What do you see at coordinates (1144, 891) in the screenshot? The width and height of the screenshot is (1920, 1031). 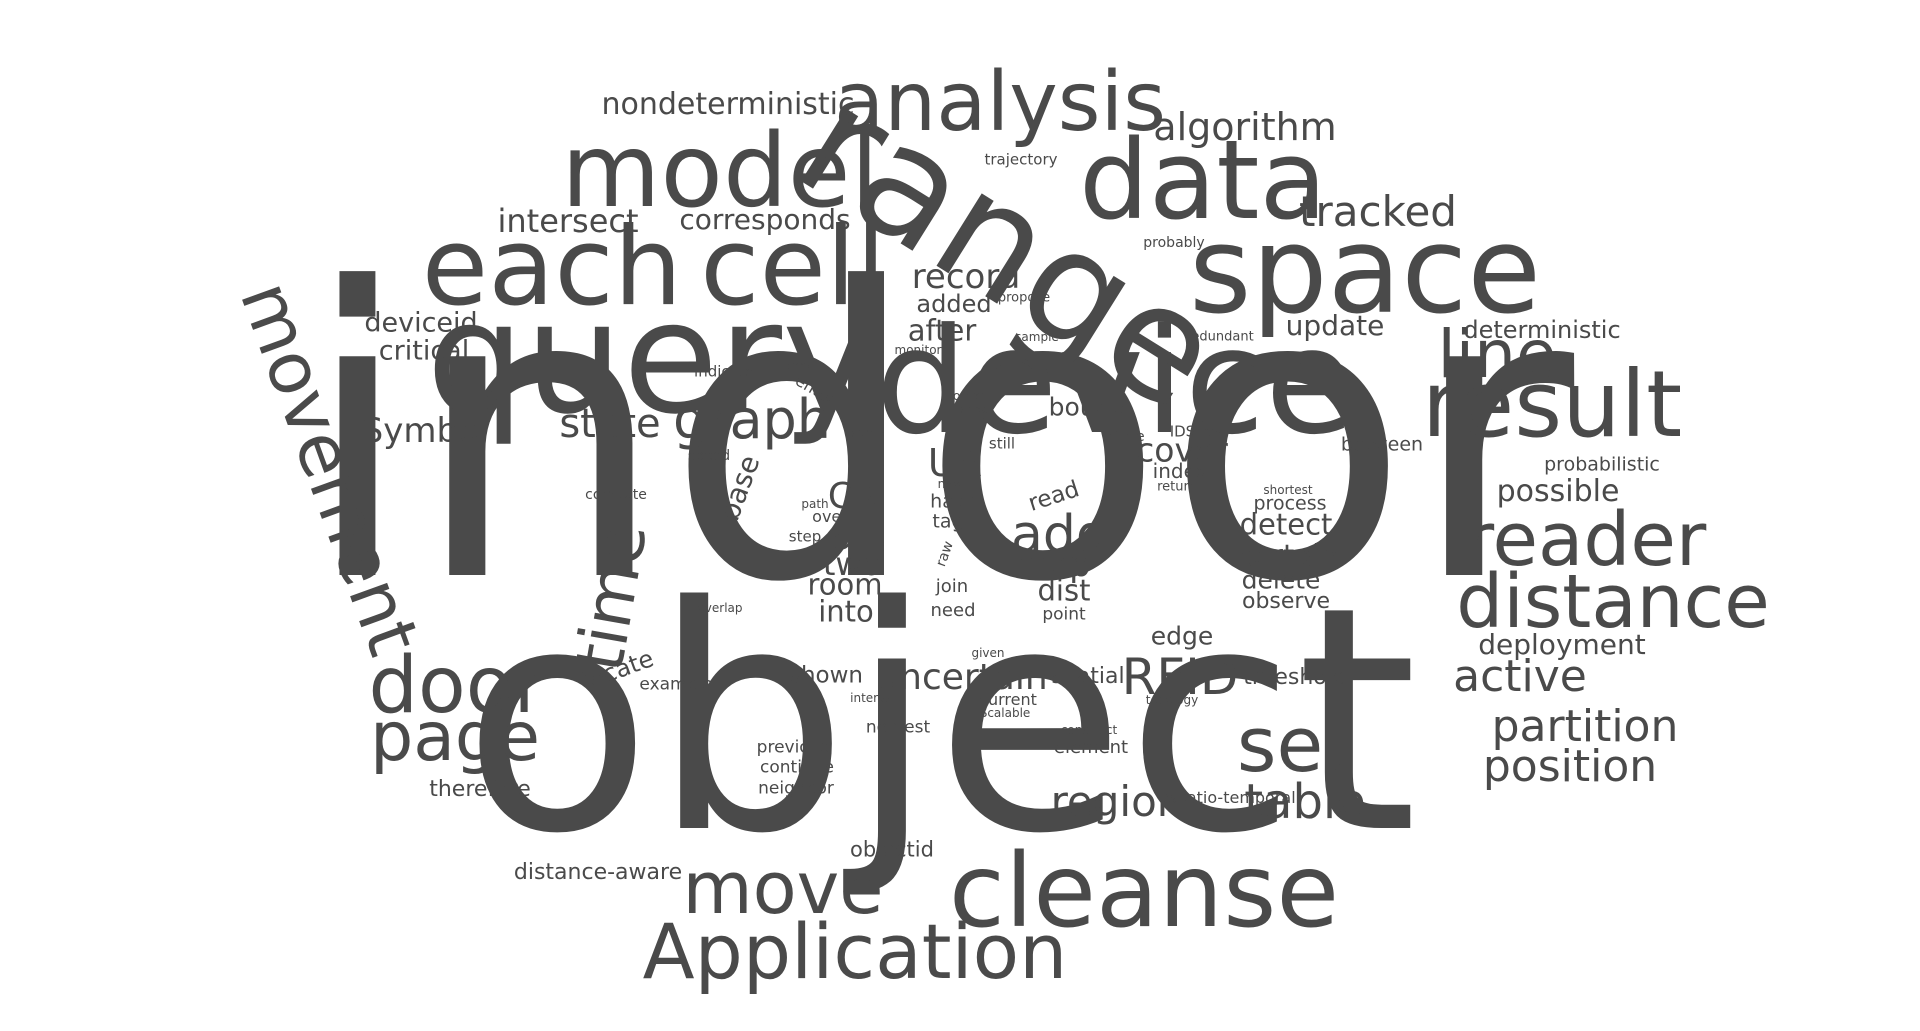 I see `word: cleanse` at bounding box center [1144, 891].